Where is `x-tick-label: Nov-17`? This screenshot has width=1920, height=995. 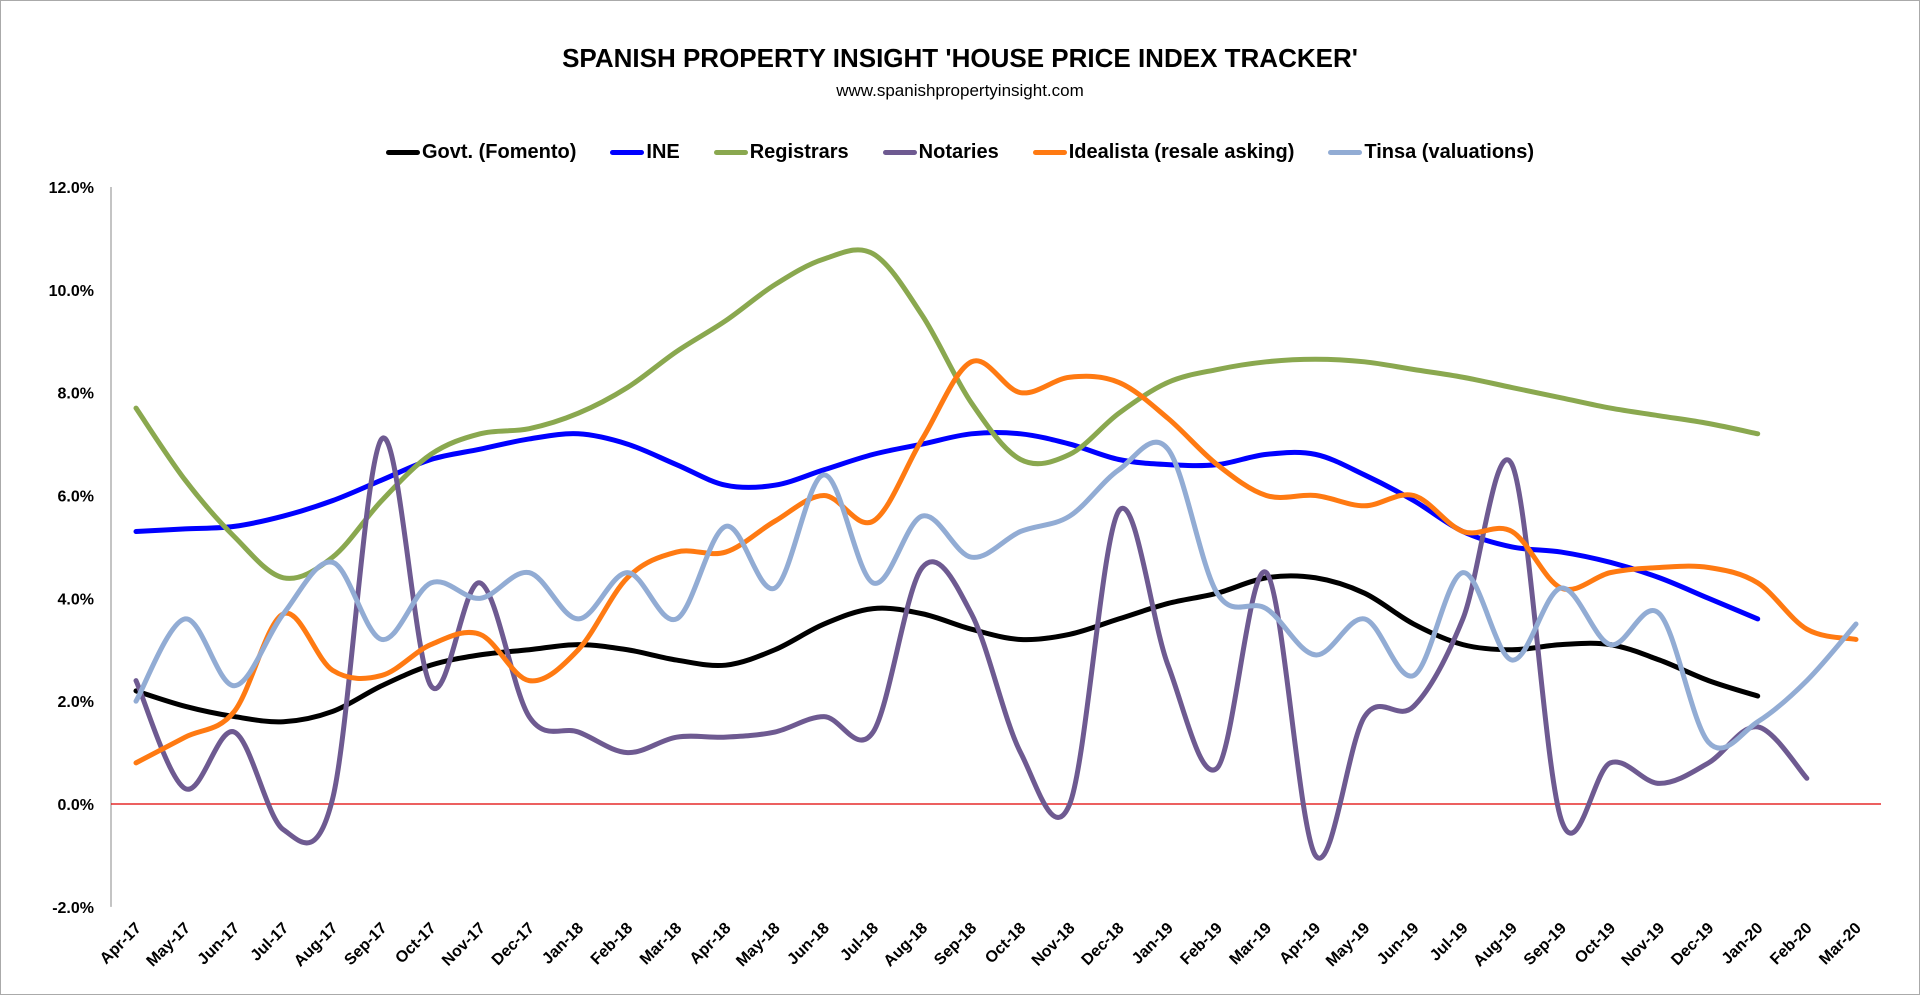
x-tick-label: Nov-17 is located at coordinates (464, 945).